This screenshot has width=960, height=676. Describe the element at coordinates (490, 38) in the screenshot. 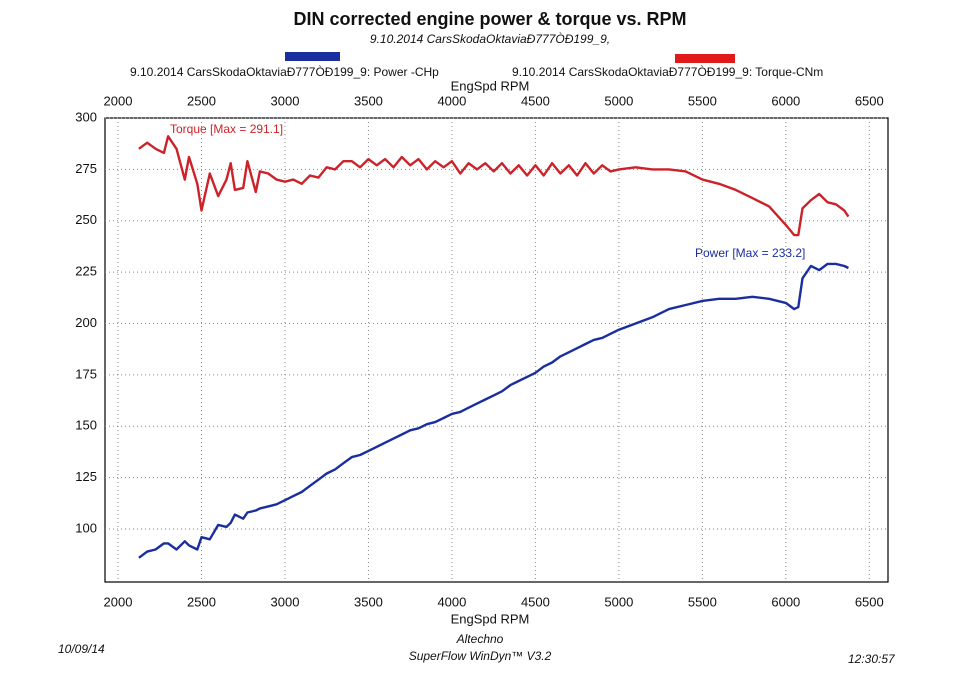

I see `chart-subtitle: 9.10.2014 CarsSkodaOktaviaÐ777ÒÐ199_9,` at that location.